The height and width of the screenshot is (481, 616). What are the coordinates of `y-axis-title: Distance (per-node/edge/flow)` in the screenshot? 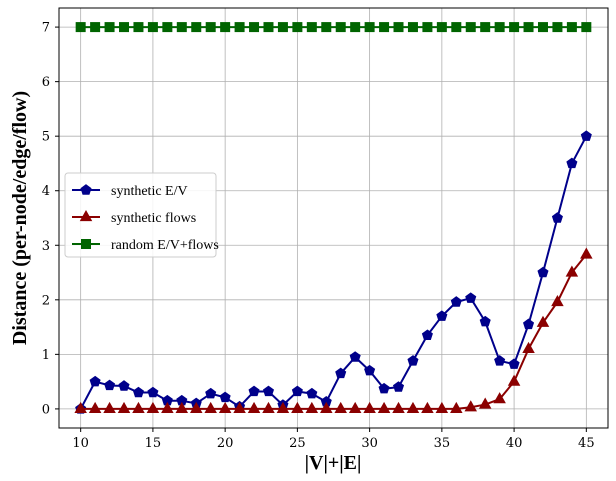 It's located at (20, 218).